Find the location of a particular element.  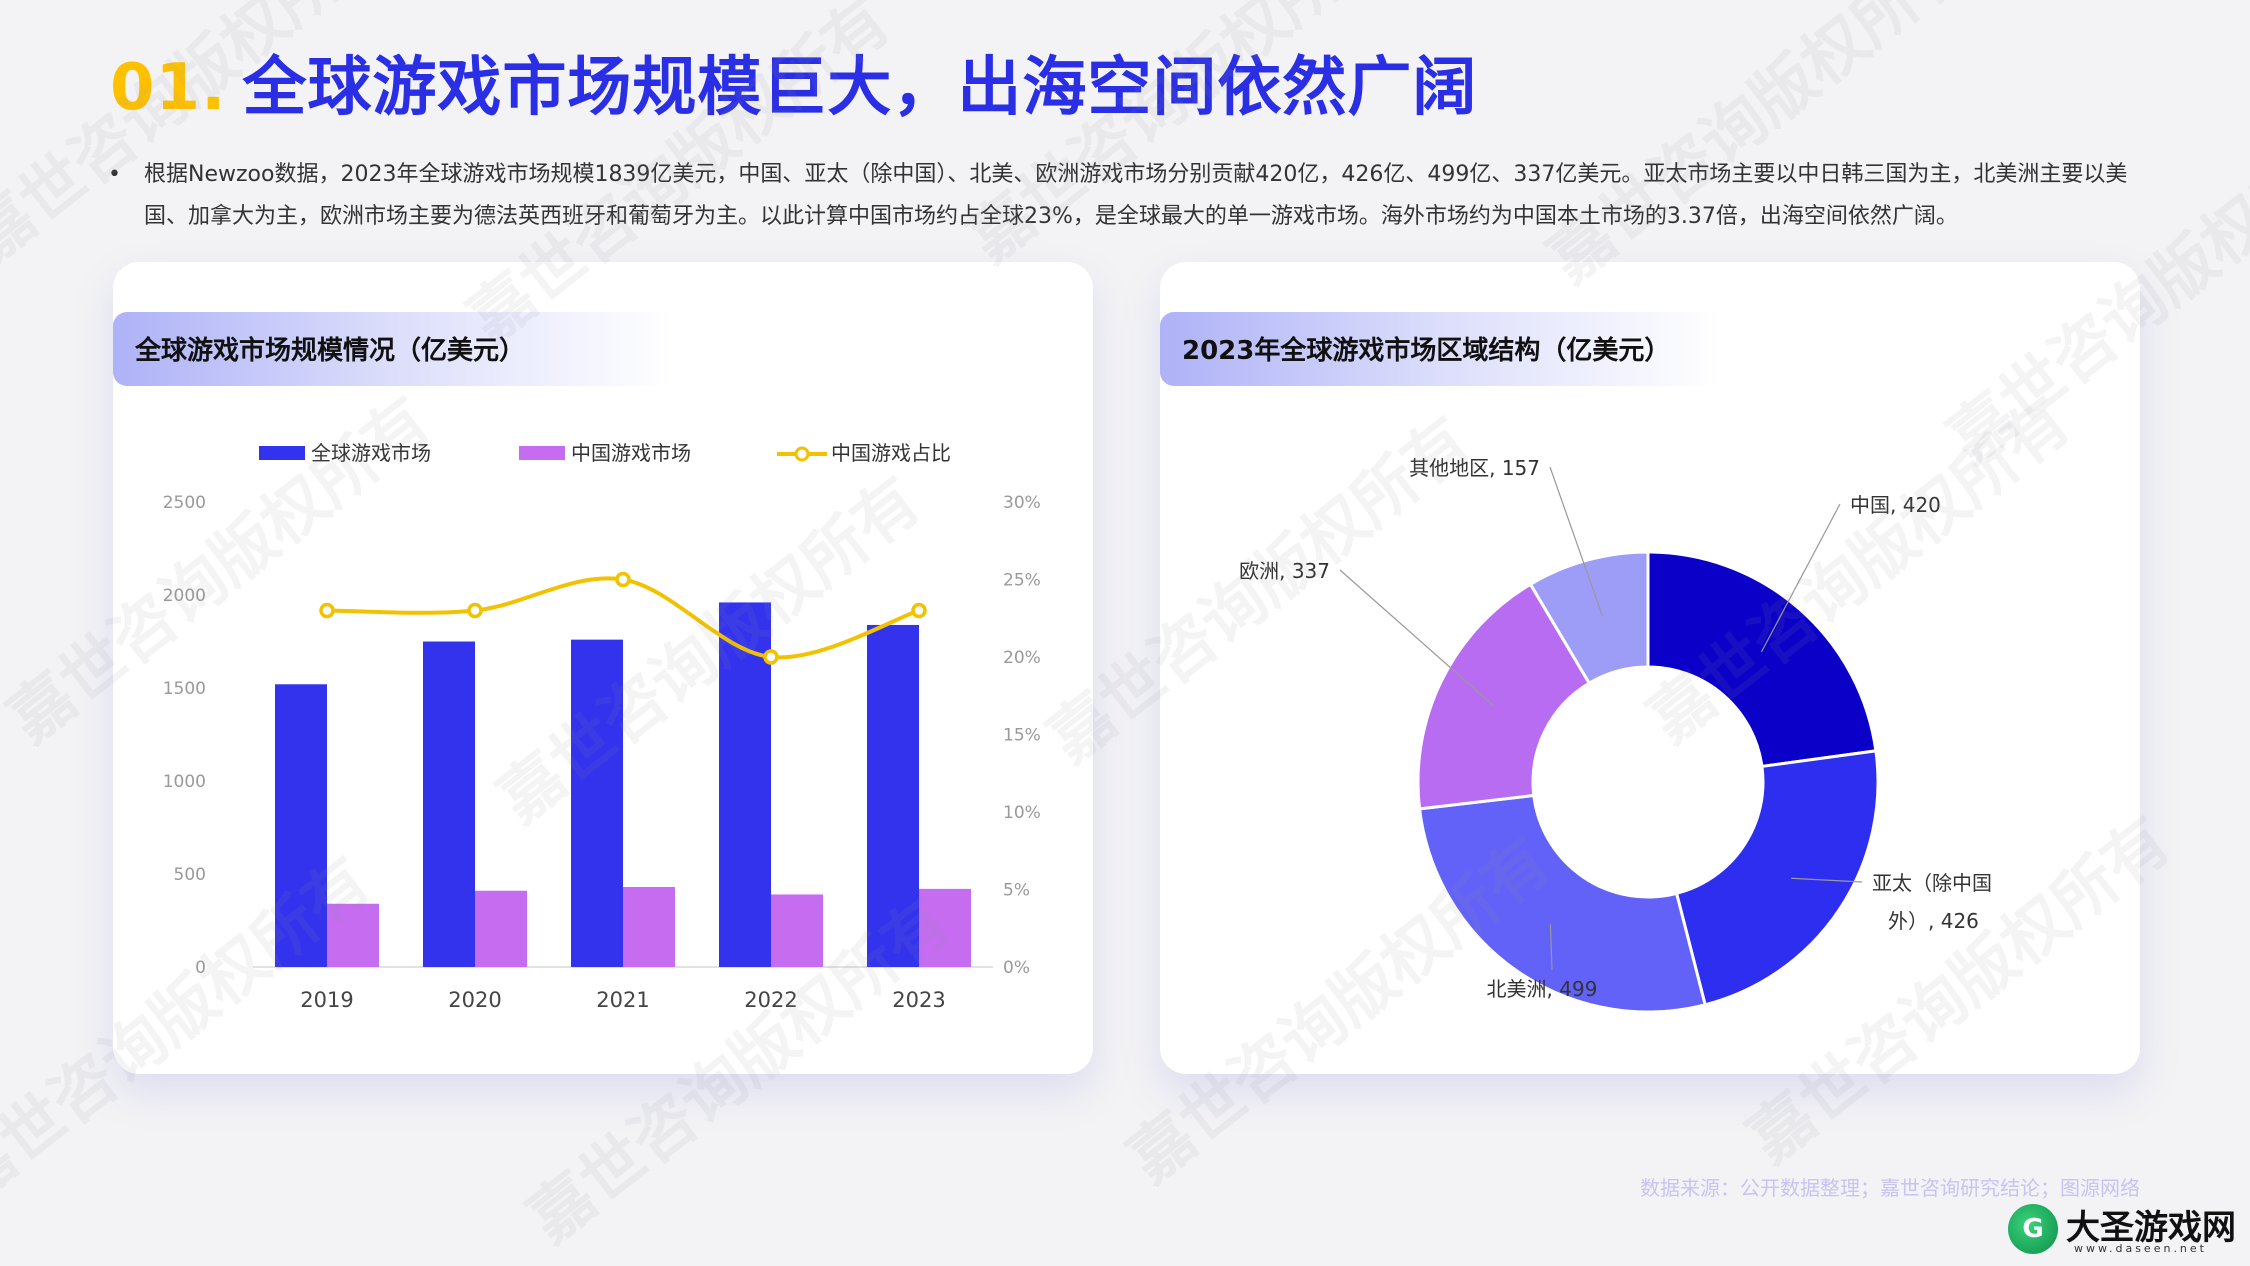

y-left-tick-label: 2000 is located at coordinates (184, 596).